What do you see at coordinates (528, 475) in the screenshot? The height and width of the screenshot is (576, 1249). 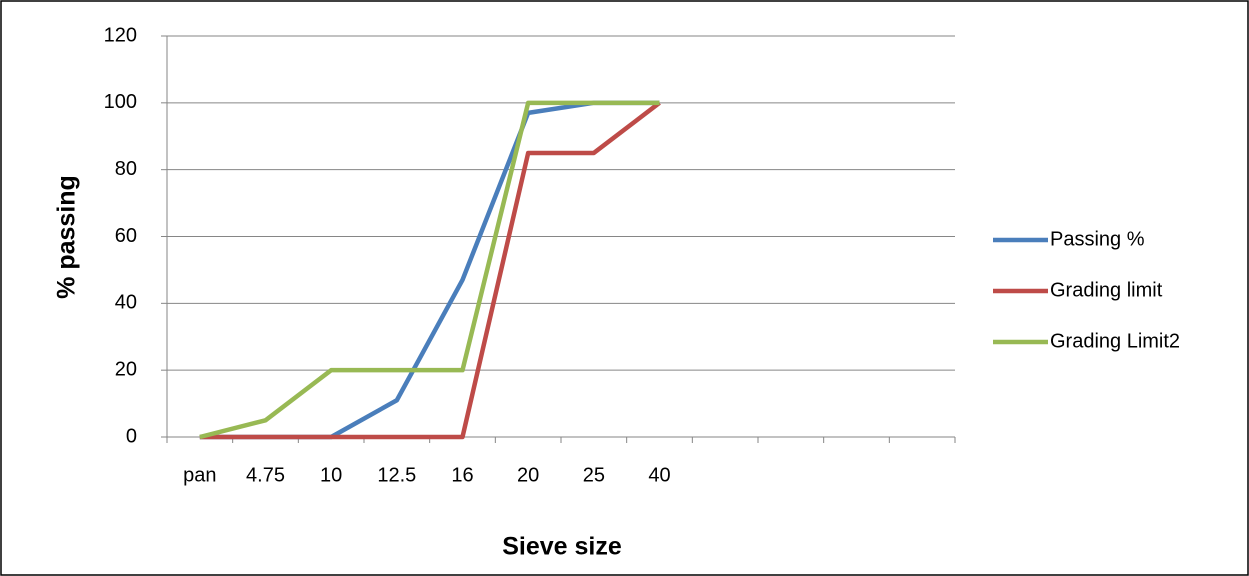 I see `x-tick-label: 20` at bounding box center [528, 475].